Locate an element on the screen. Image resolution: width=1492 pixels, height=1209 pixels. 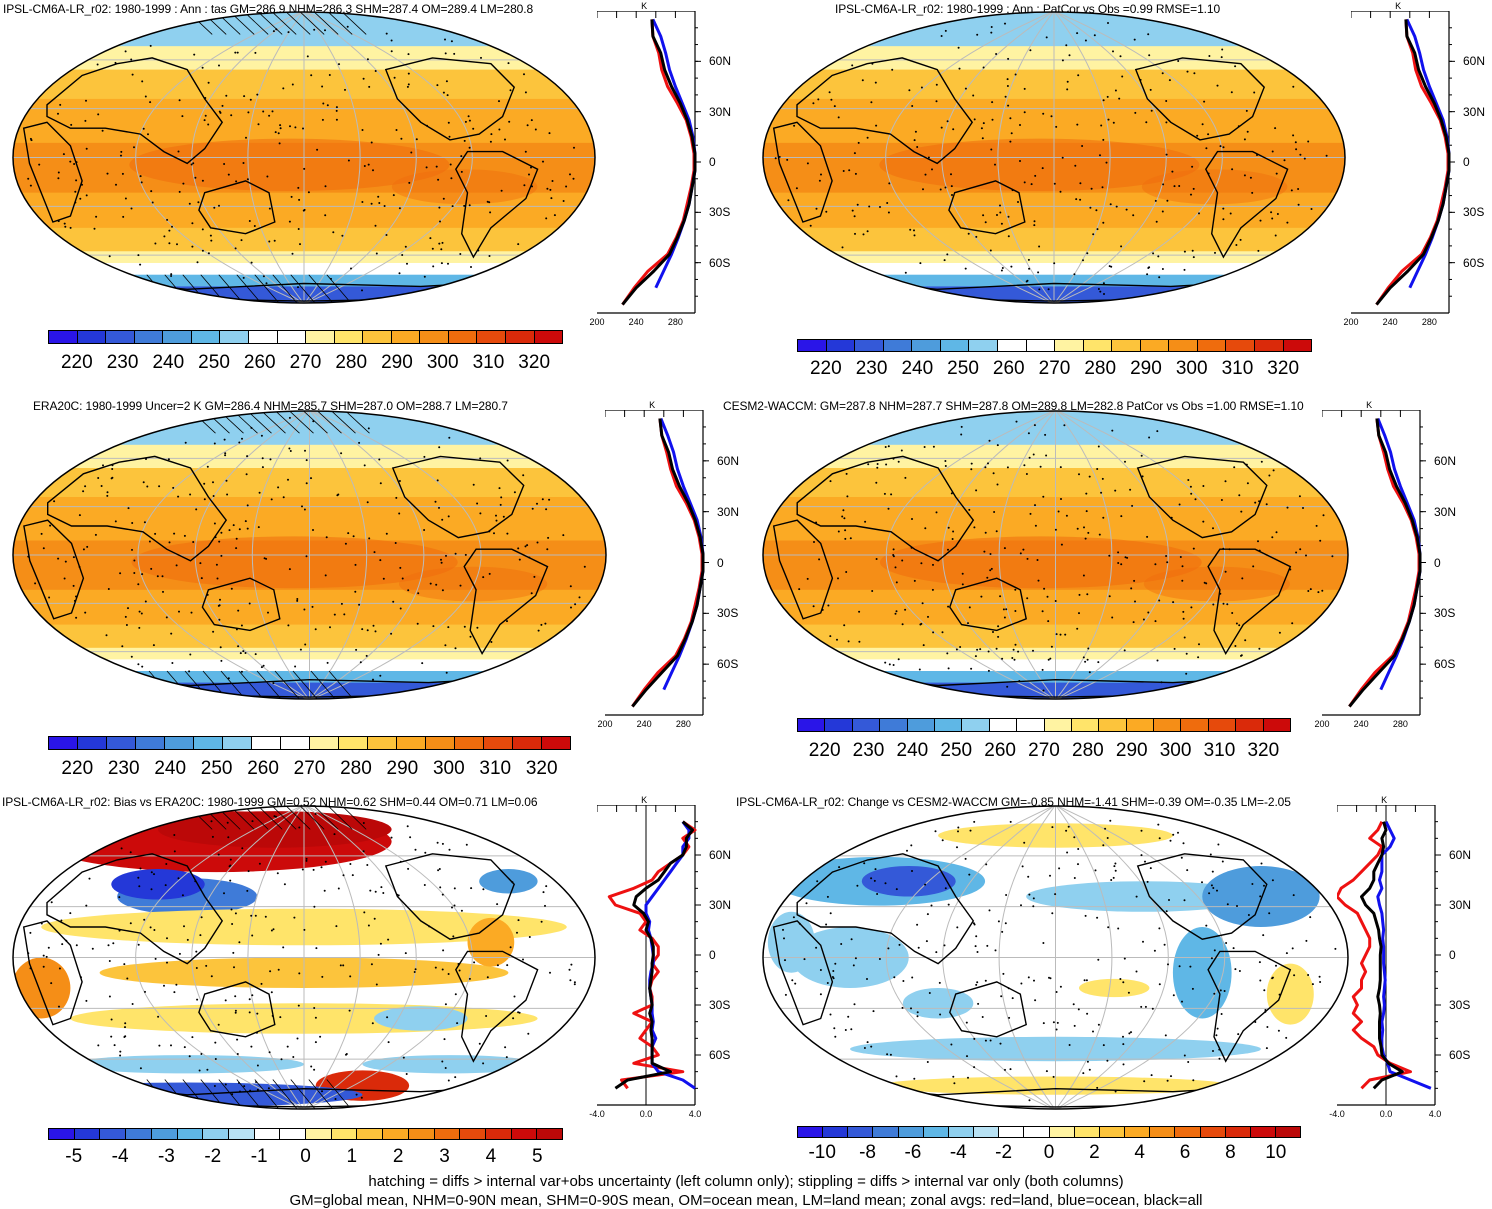
colorbar-tick-label: 320 is located at coordinates (534, 362).